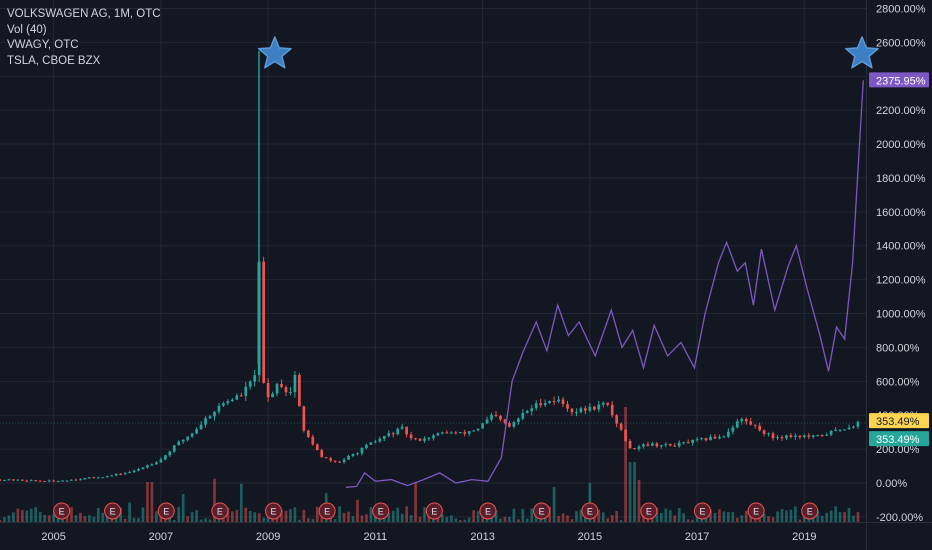  I want to click on x-axis: 2005 2007 2009 2011 2013 2015 2017 2019, so click(428, 537).